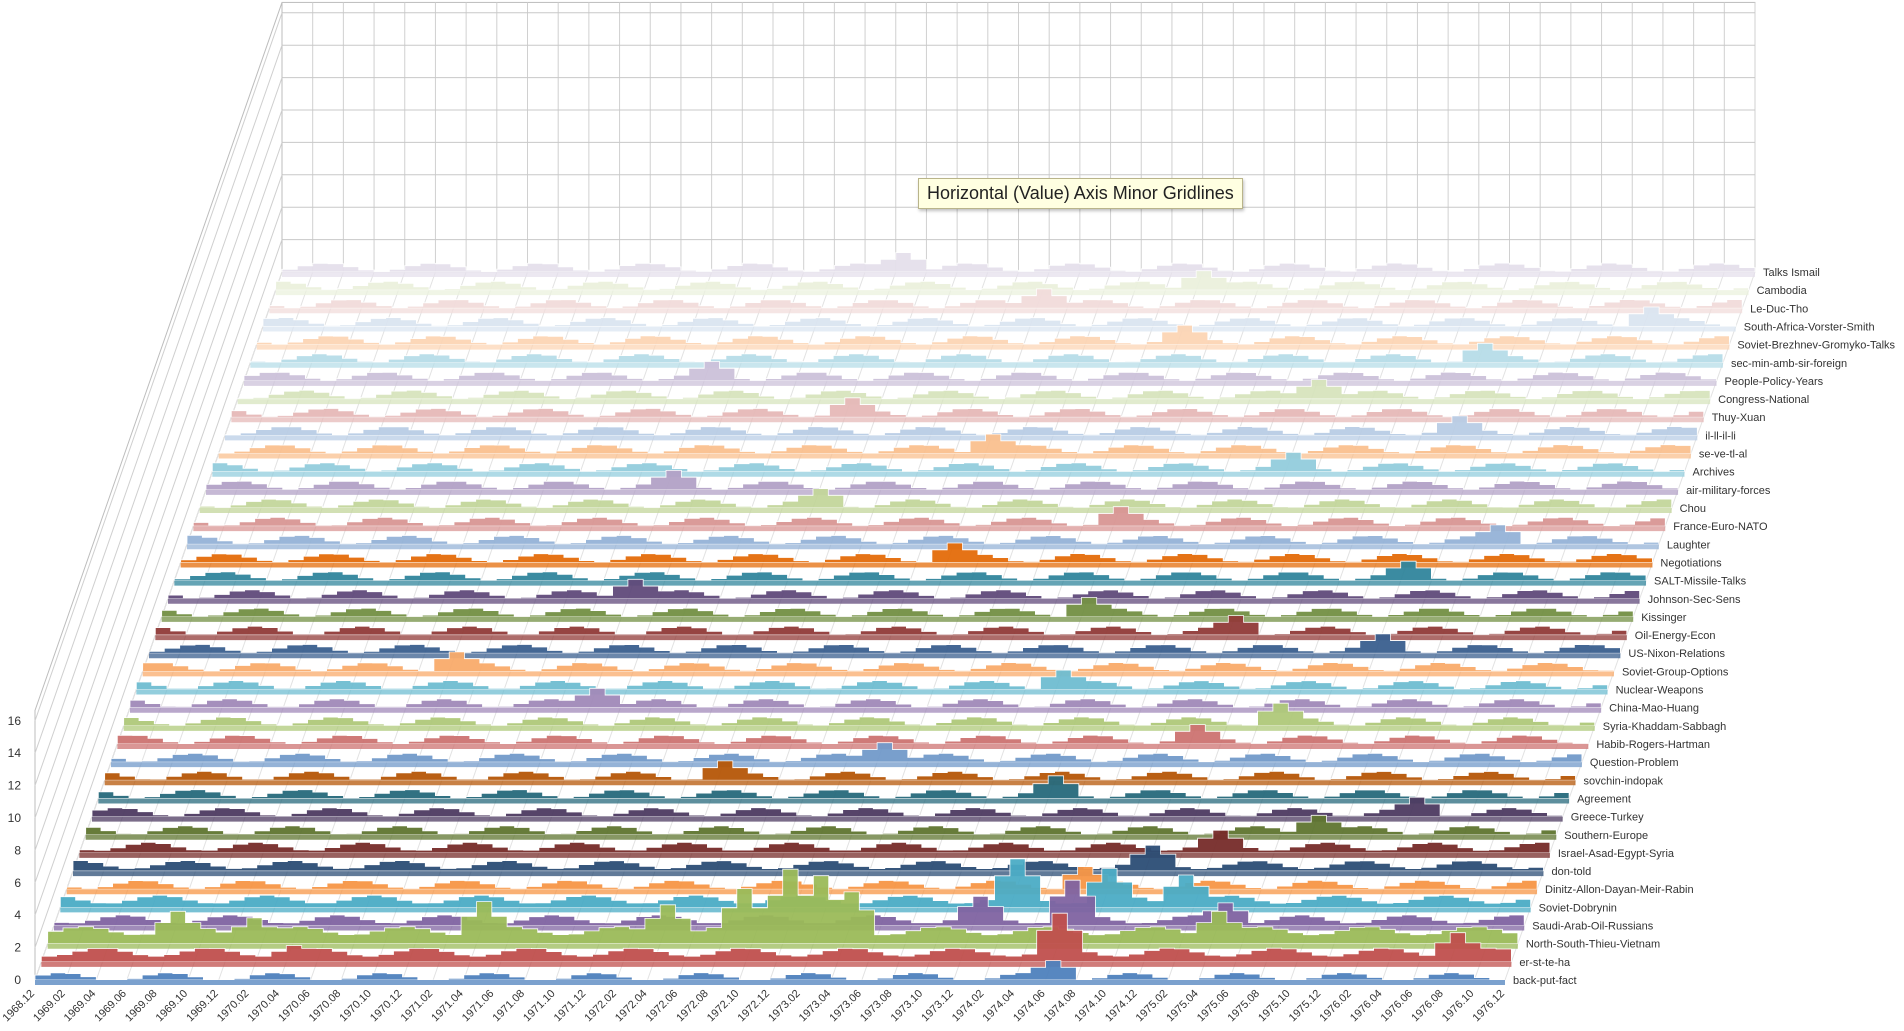 The image size is (1904, 1031). Describe the element at coordinates (1693, 509) in the screenshot. I see `series-label: Chou` at that location.